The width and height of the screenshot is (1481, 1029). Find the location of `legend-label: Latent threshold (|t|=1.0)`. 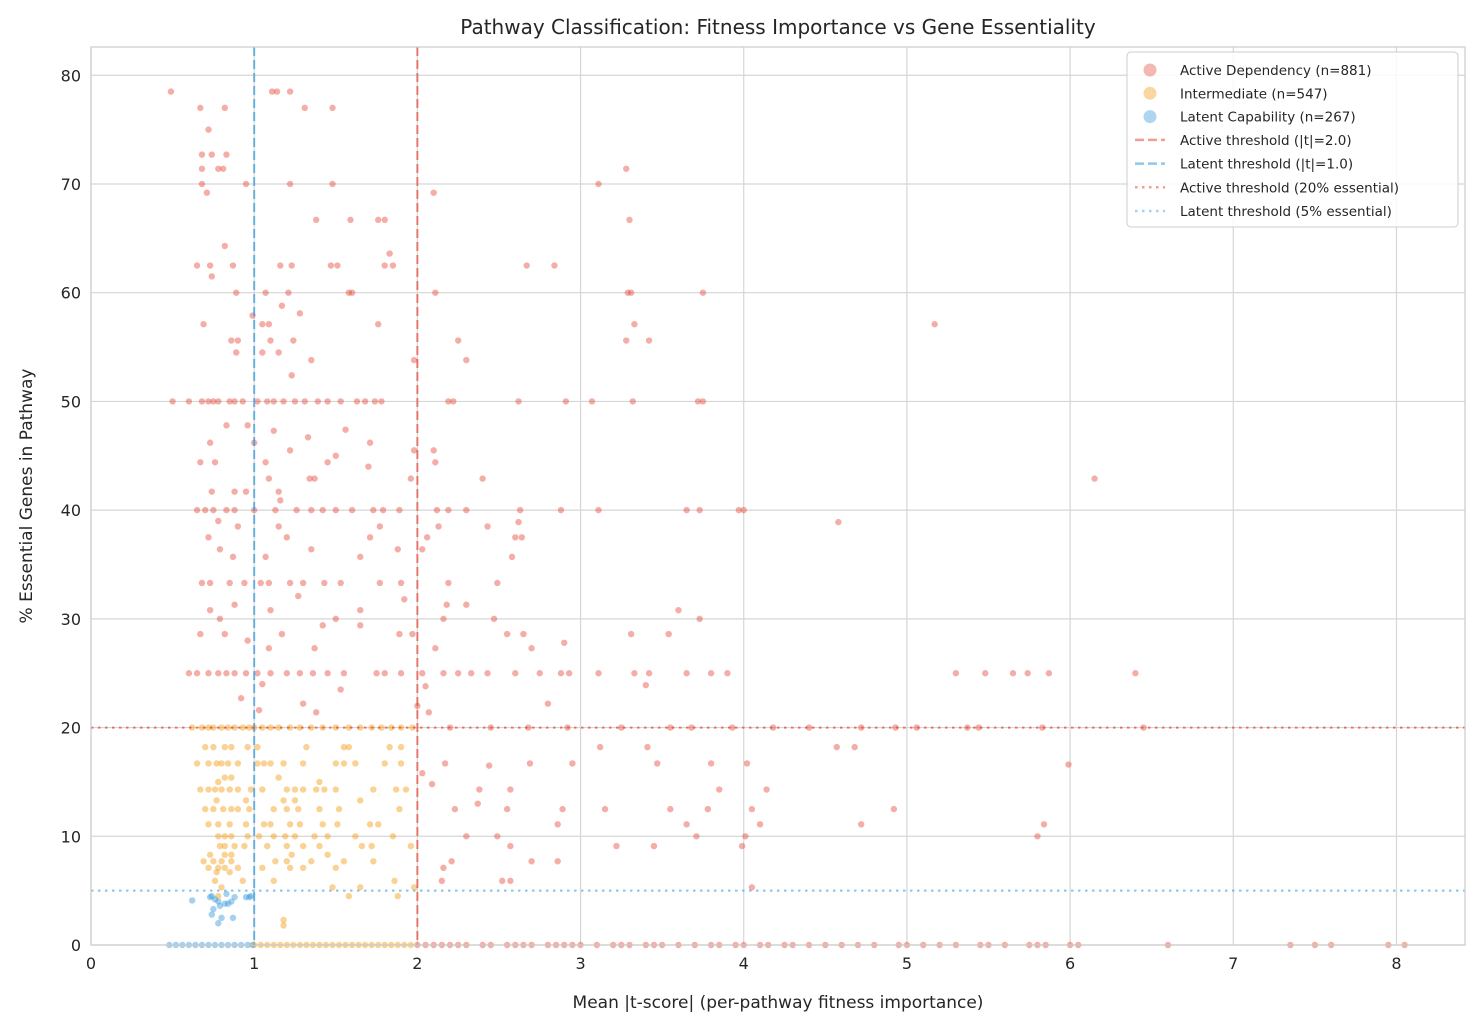

legend-label: Latent threshold (|t|=1.0) is located at coordinates (1266, 165).